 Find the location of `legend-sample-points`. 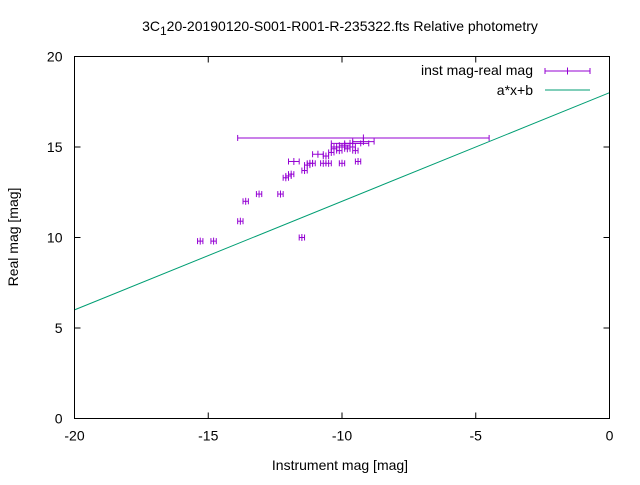

legend-sample-points is located at coordinates (567, 71).